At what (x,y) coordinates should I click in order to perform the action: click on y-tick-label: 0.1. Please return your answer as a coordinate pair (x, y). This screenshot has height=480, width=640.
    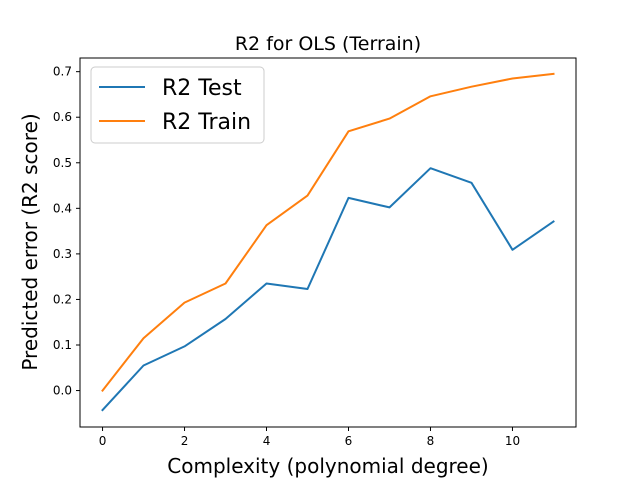
    Looking at the image, I should click on (62, 345).